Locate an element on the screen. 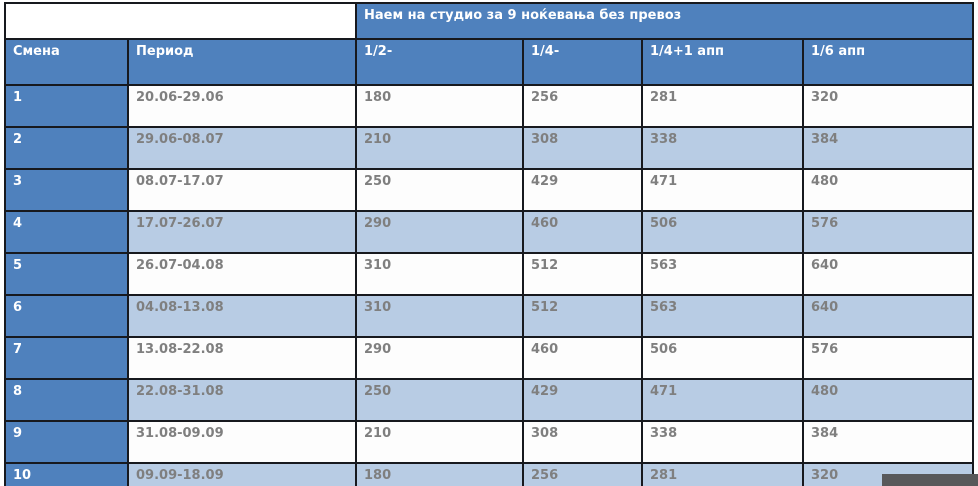 This screenshot has width=978, height=486. corner-overlay-bar is located at coordinates (930, 480).